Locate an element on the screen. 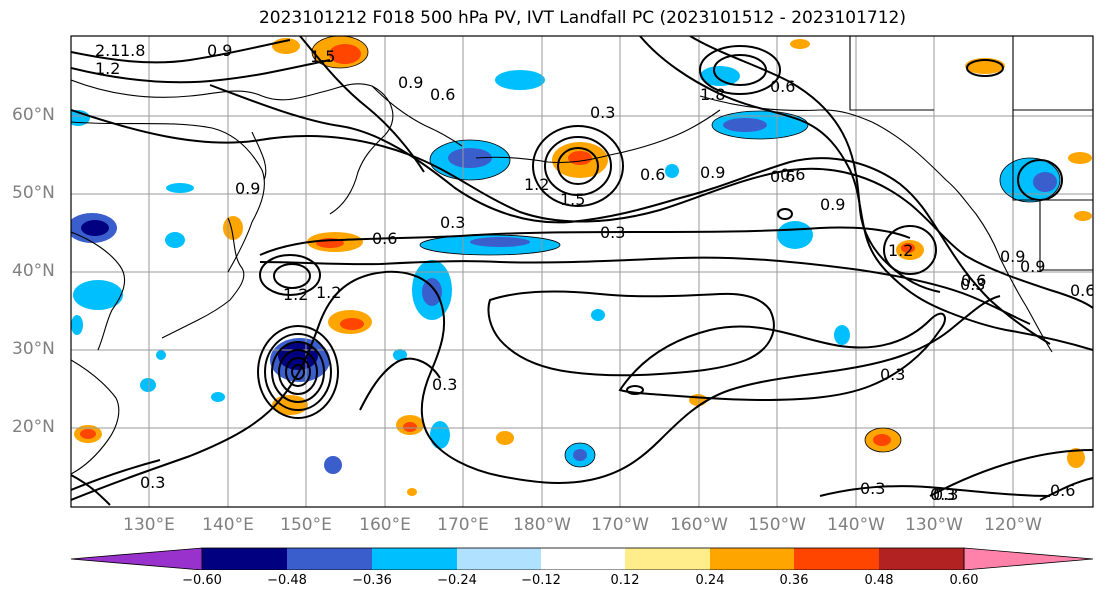 This screenshot has height=601, width=1105. lat-label-50n: 50°N is located at coordinates (33, 193).